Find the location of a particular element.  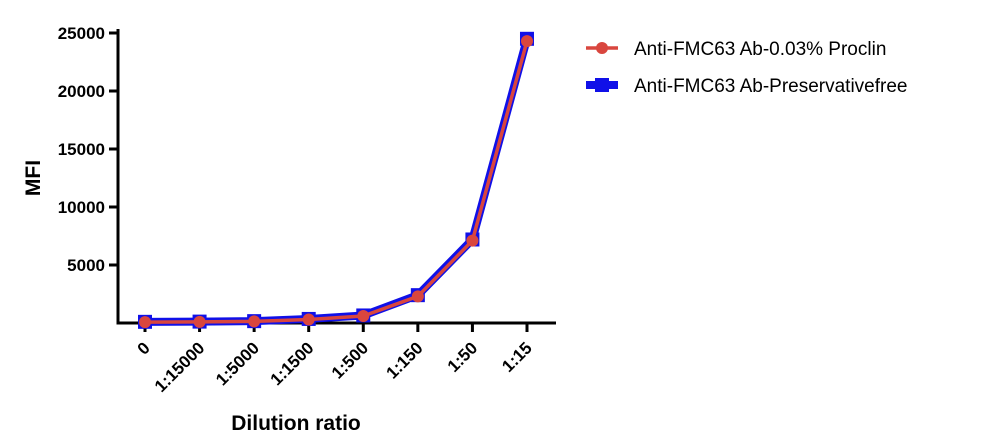

x-tick-label: 1:5000 is located at coordinates (237, 363).